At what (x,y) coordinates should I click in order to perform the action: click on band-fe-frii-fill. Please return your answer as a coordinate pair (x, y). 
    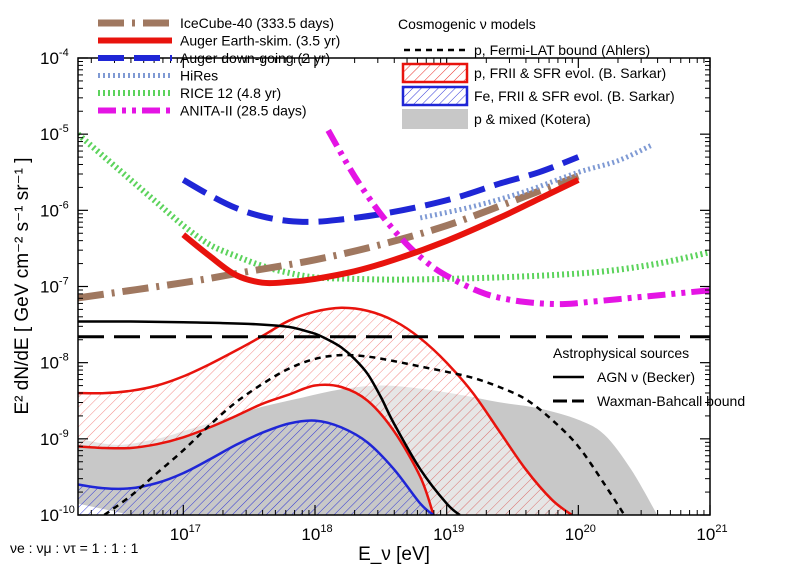
    Looking at the image, I should click on (256, 467).